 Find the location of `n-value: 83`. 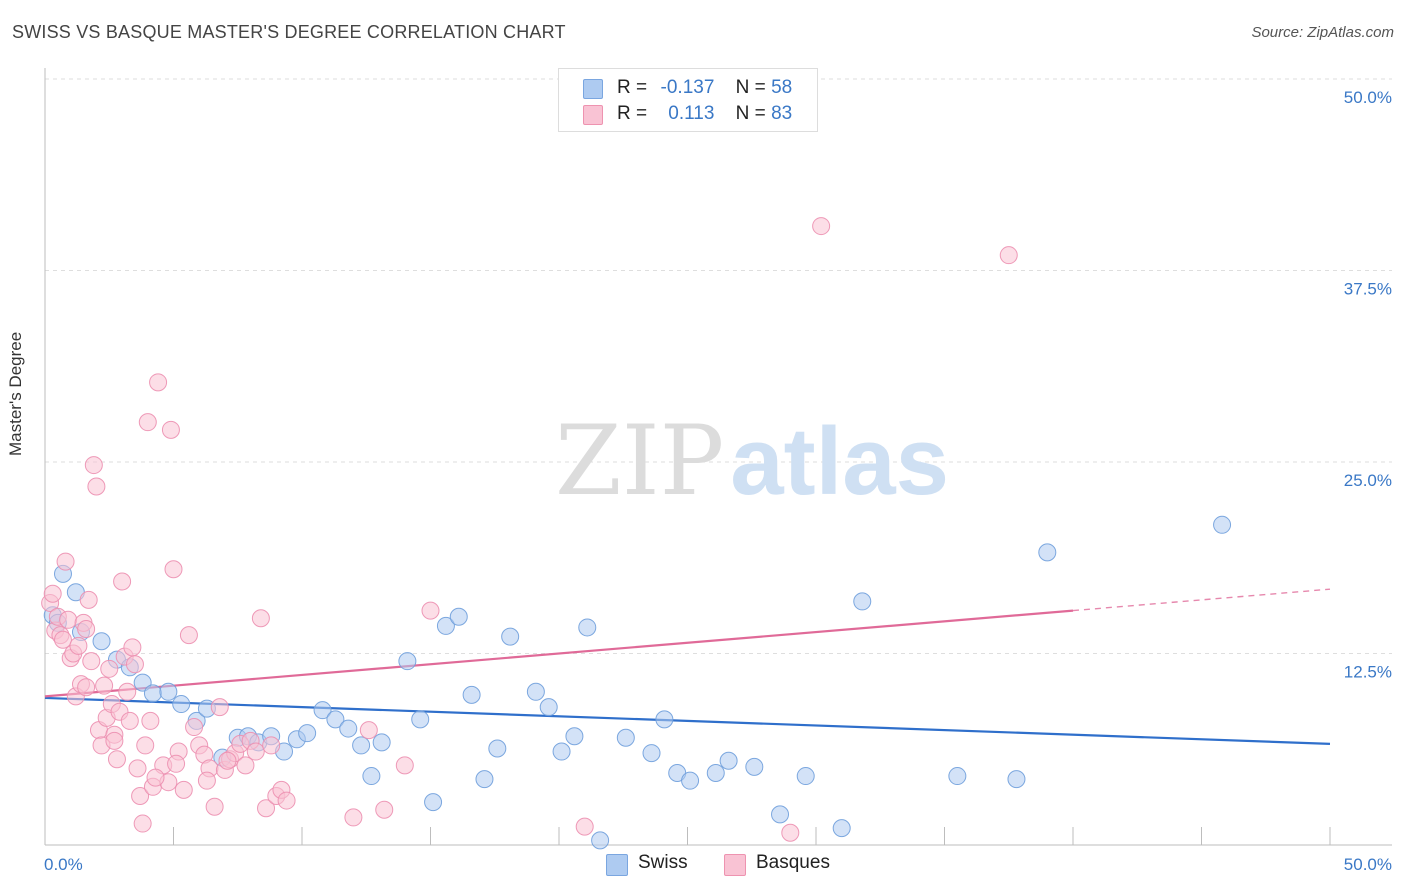

n-value: 83 is located at coordinates (782, 113).